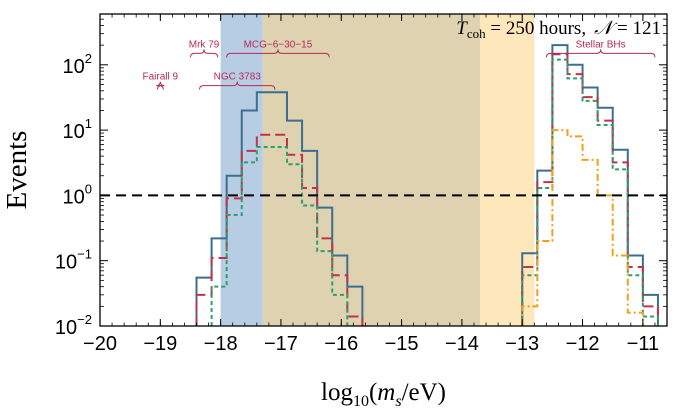  I want to click on title-n-rest: = 121, so click(636, 28).